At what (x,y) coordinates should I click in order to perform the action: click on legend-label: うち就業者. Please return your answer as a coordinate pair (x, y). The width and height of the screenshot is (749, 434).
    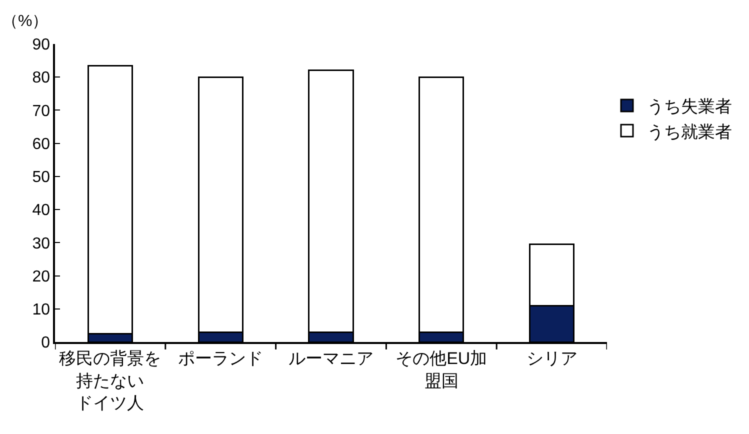
    Looking at the image, I should click on (689, 132).